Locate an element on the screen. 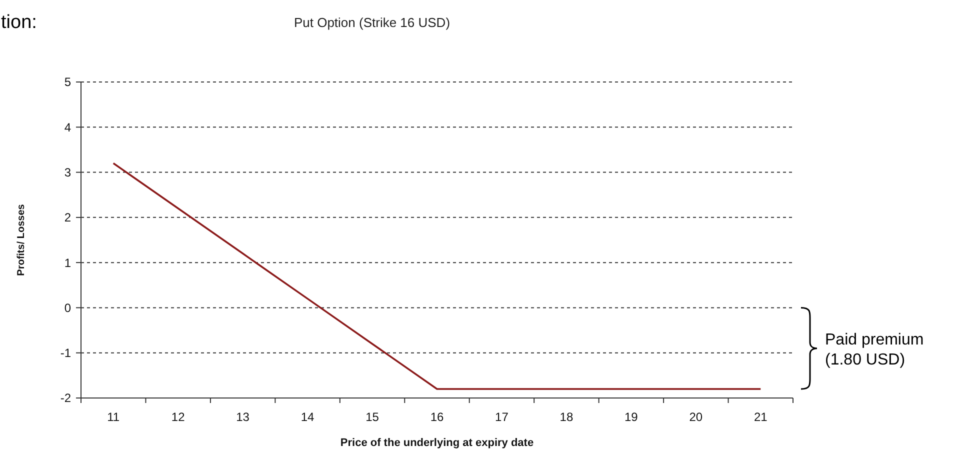 This screenshot has width=966, height=450. y-tick-label: -2 is located at coordinates (66, 398).